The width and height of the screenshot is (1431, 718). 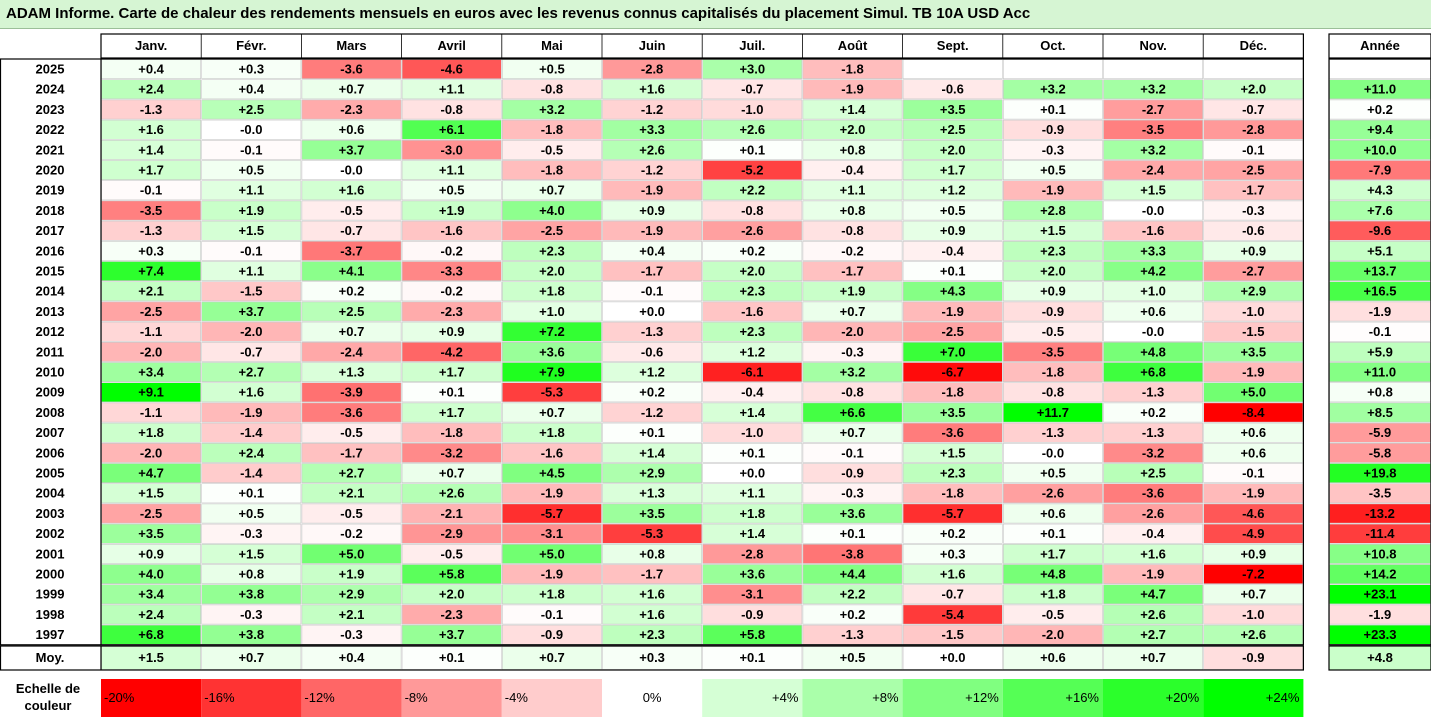 I want to click on cell-value-2021-10: -0.3, so click(x=1053, y=149).